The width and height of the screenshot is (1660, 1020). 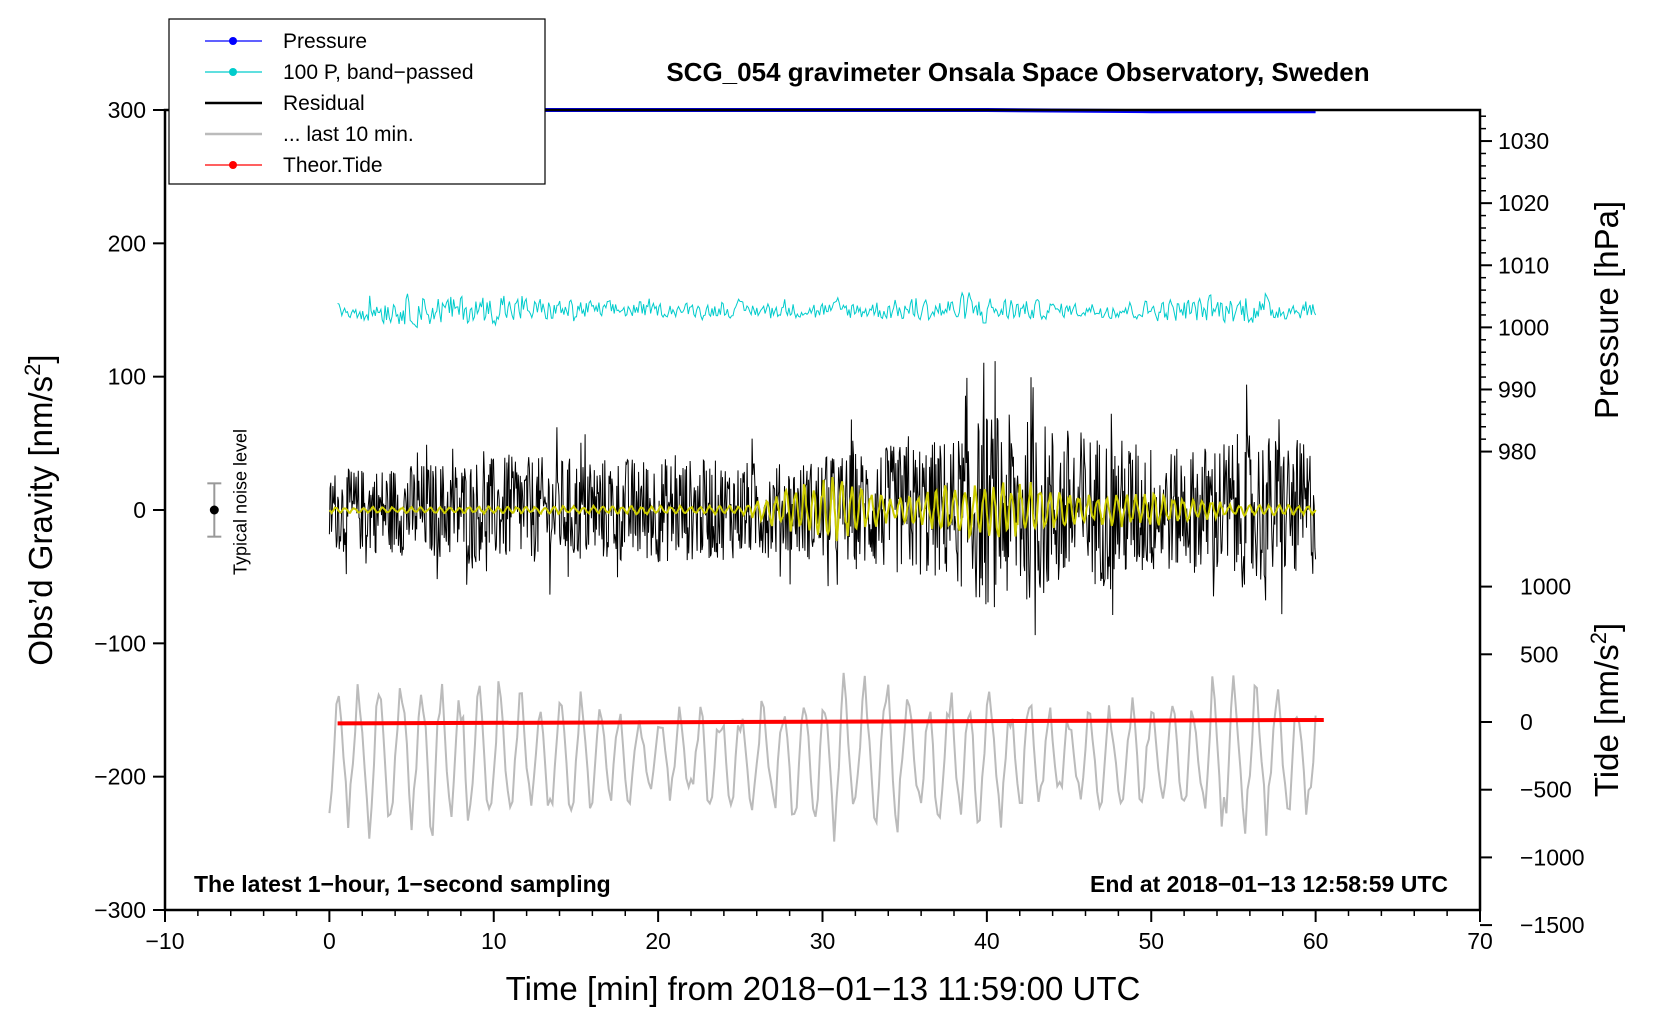 I want to click on y-left-label-sup: 2, so click(x=32, y=370).